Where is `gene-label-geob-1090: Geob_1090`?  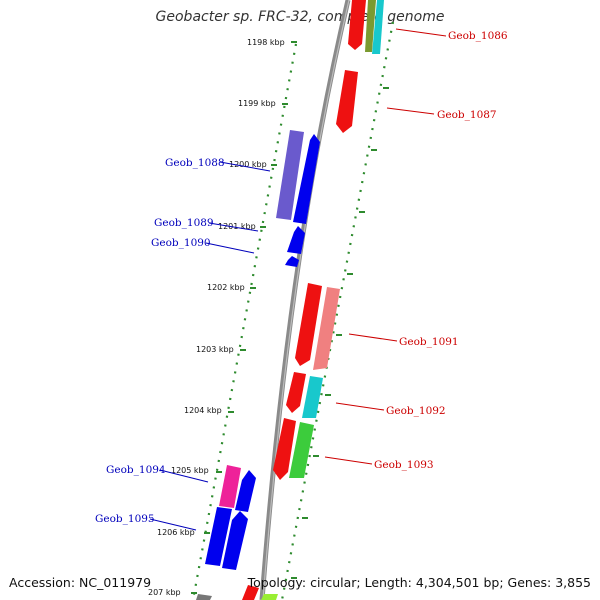
gene-label-geob-1090: Geob_1090 is located at coordinates (181, 243).